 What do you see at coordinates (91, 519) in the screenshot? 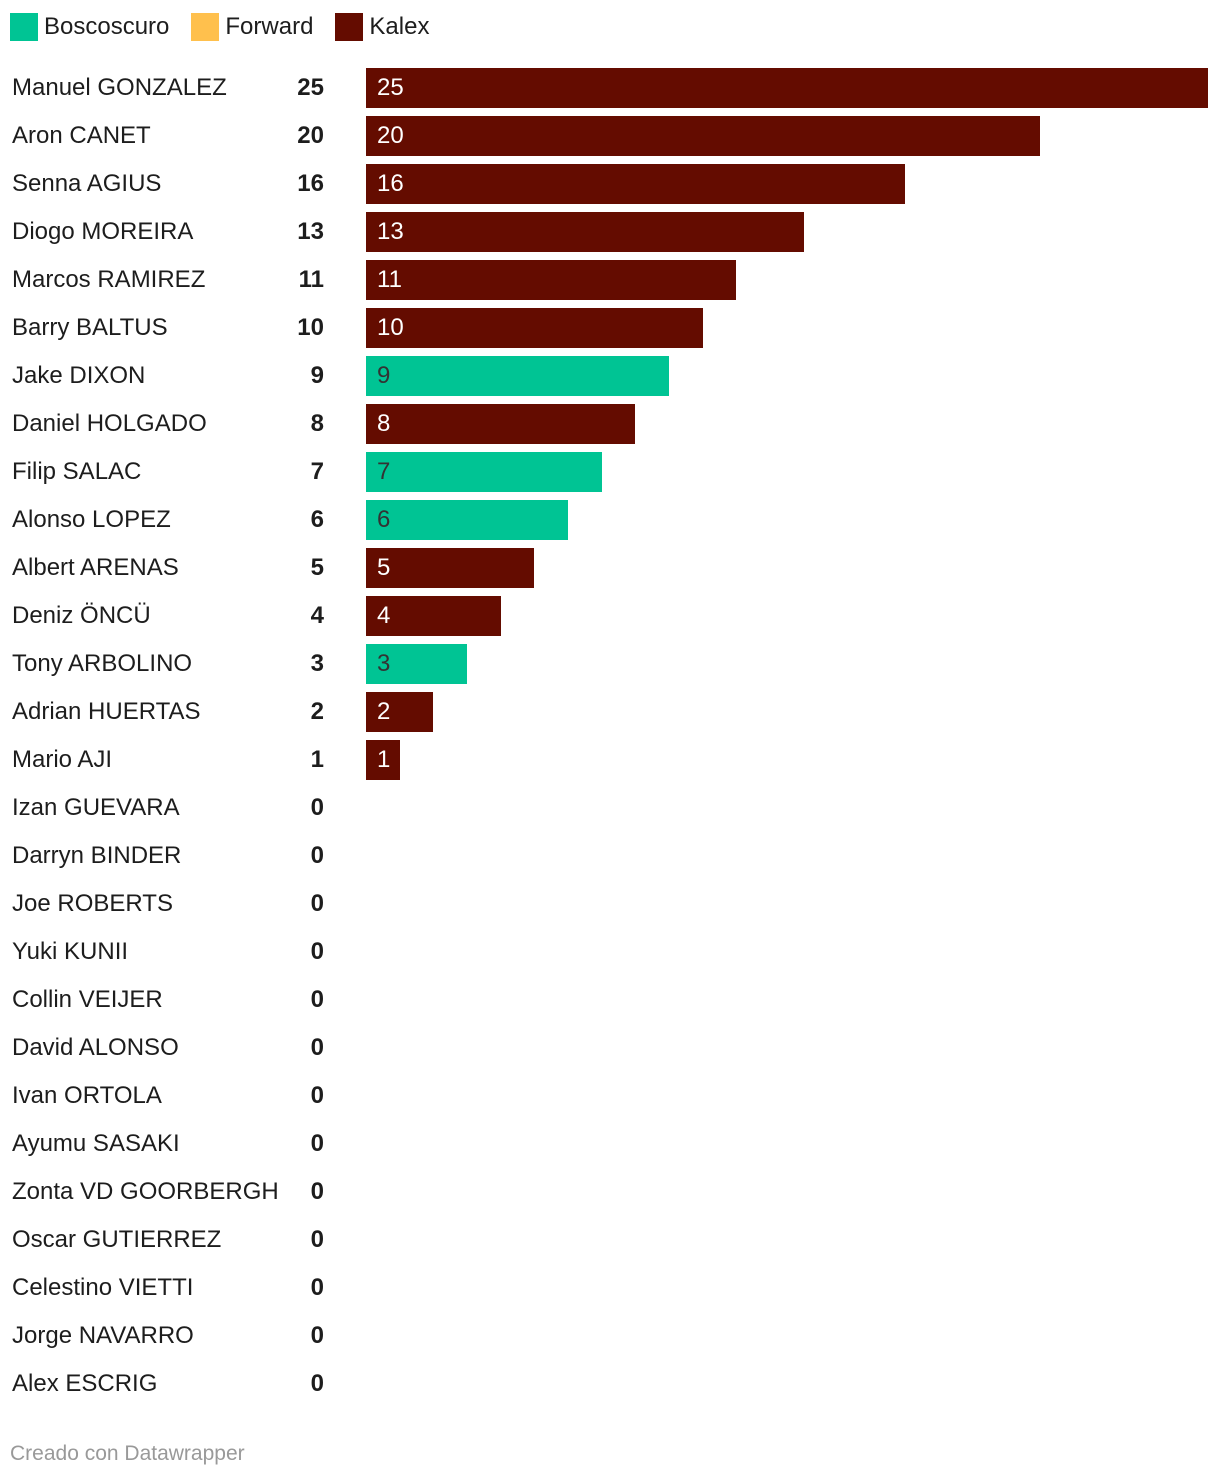
I see `rider-name: Alonso LOPEZ` at bounding box center [91, 519].